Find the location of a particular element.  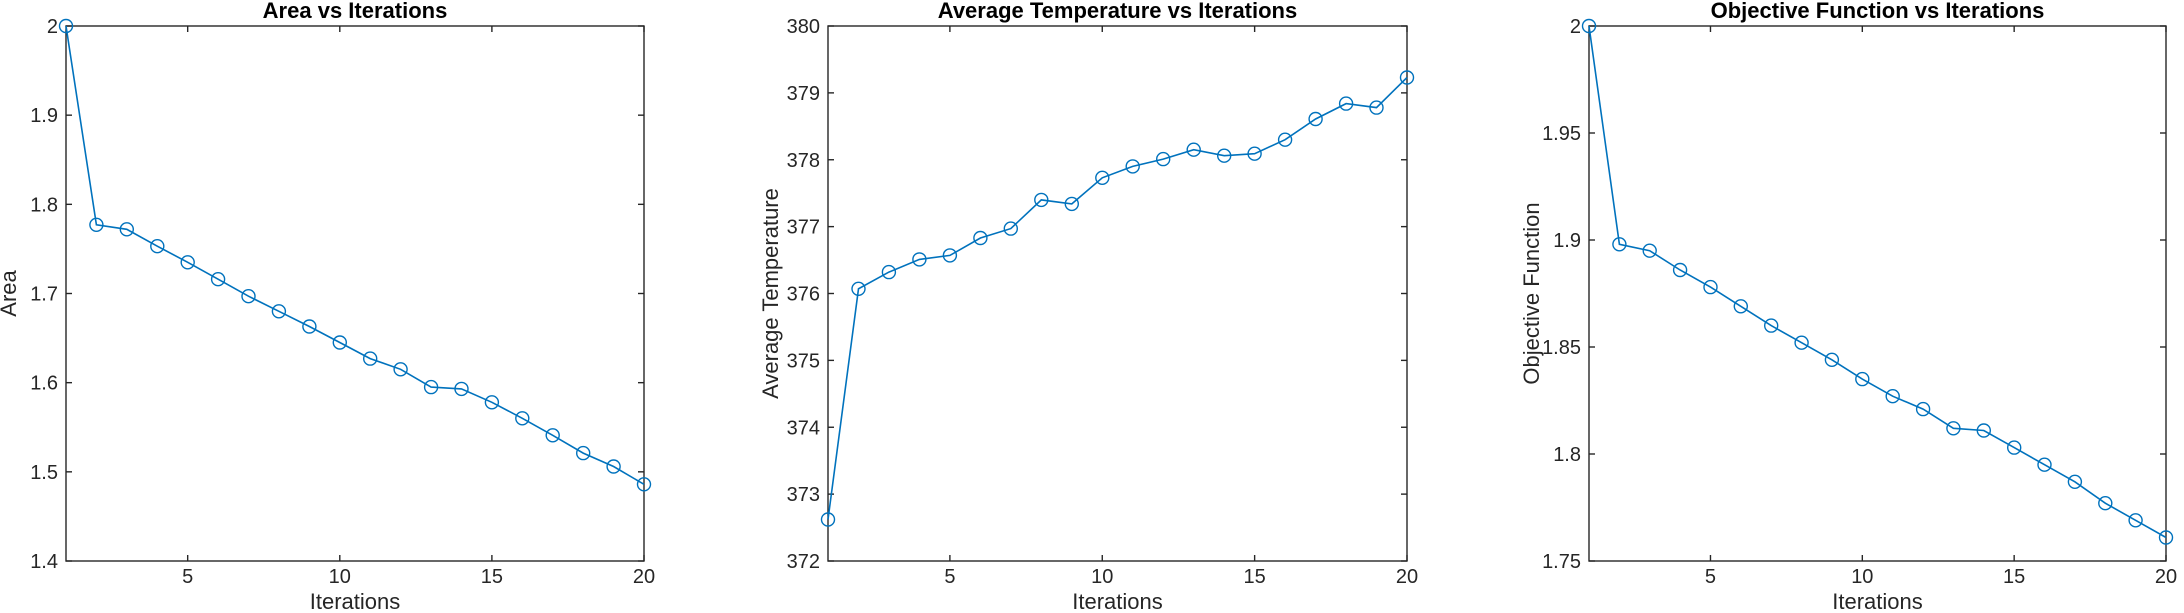

y-tick-label: 1.6 is located at coordinates (44, 384).